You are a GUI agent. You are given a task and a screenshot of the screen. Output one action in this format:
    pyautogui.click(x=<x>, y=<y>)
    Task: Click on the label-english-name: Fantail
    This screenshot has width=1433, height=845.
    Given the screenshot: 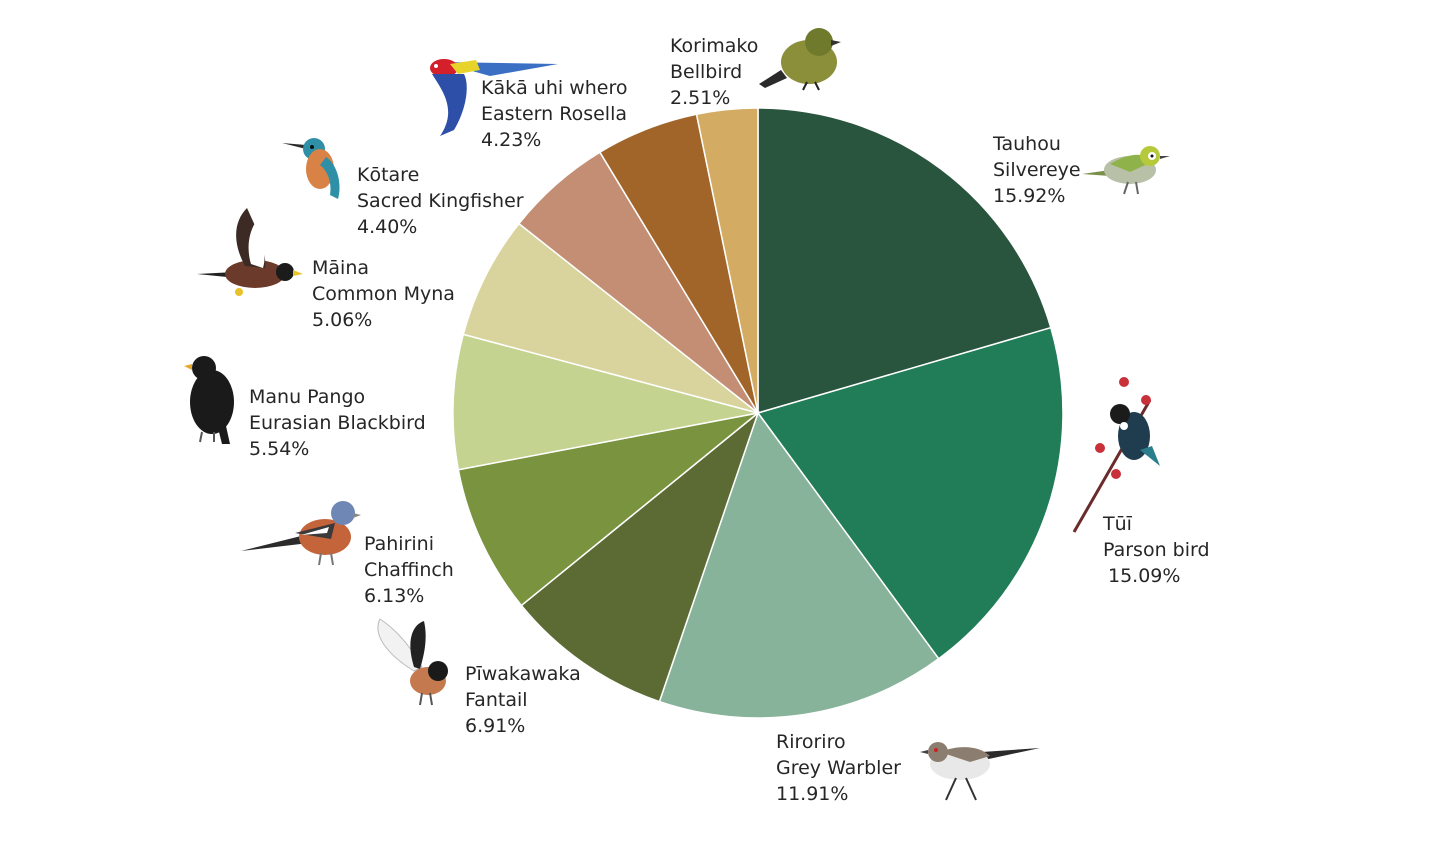 What is the action you would take?
    pyautogui.click(x=496, y=700)
    